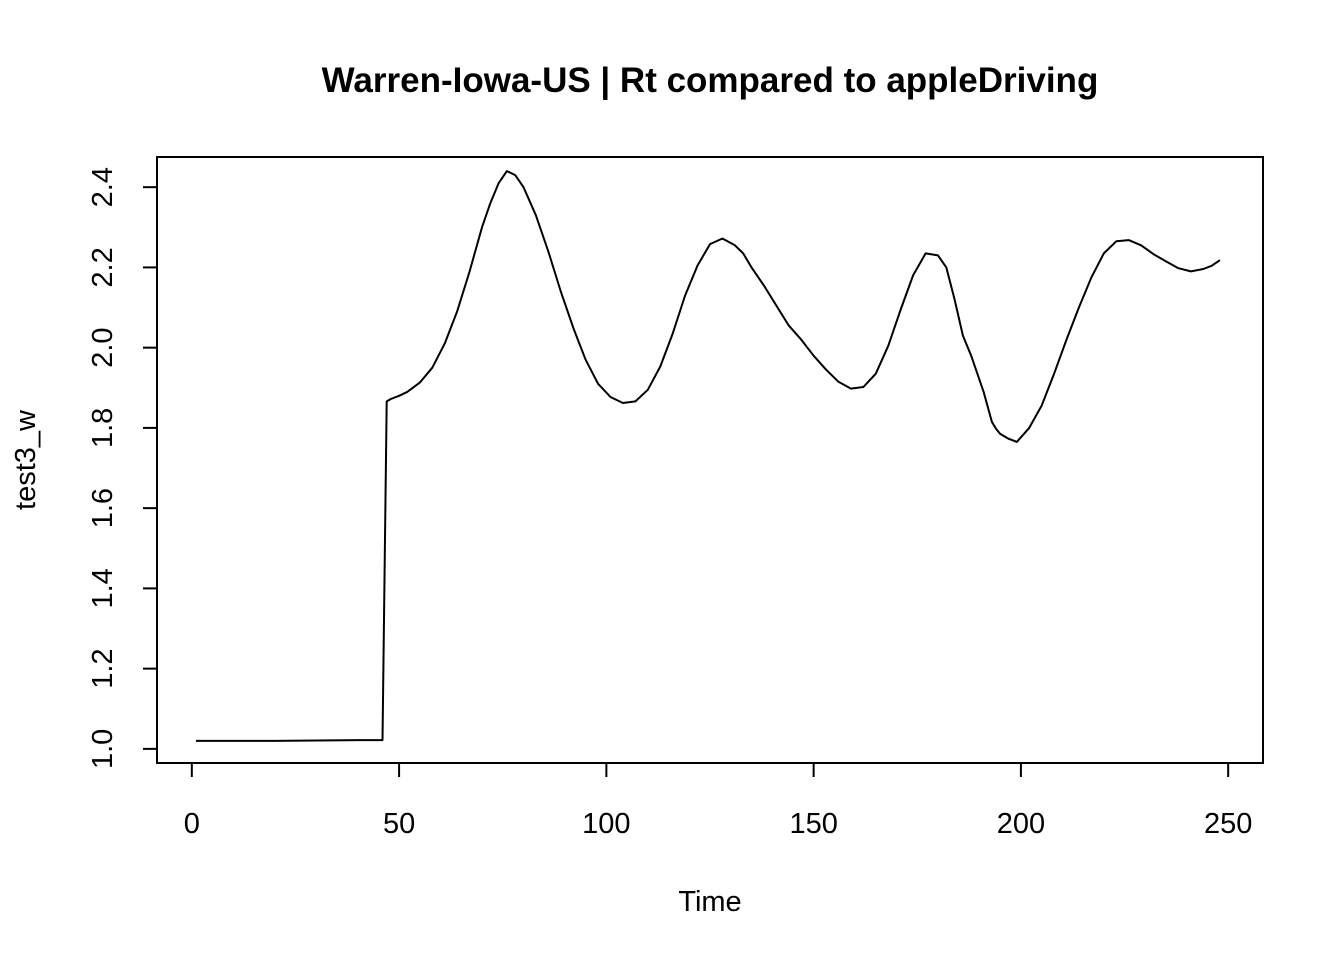 This screenshot has height=960, width=1344. I want to click on y-tick-label: 1.8, so click(103, 428).